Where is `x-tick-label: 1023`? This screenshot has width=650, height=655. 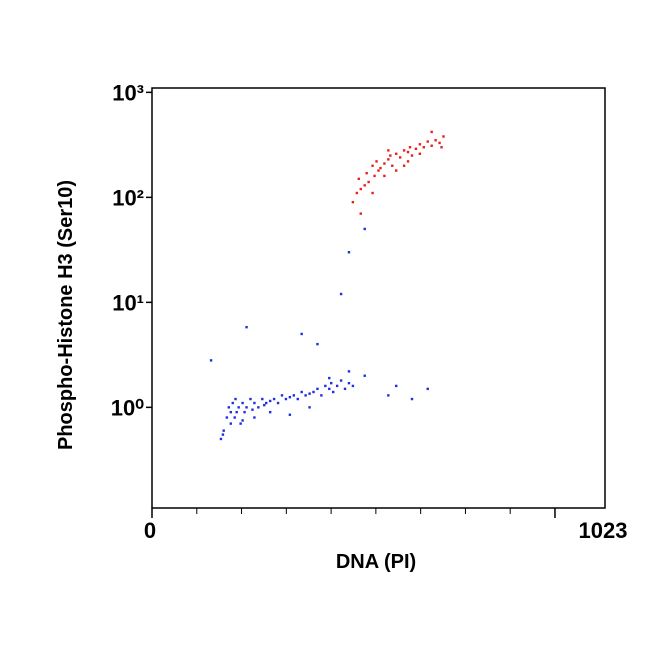
x-tick-label: 1023 is located at coordinates (602, 530).